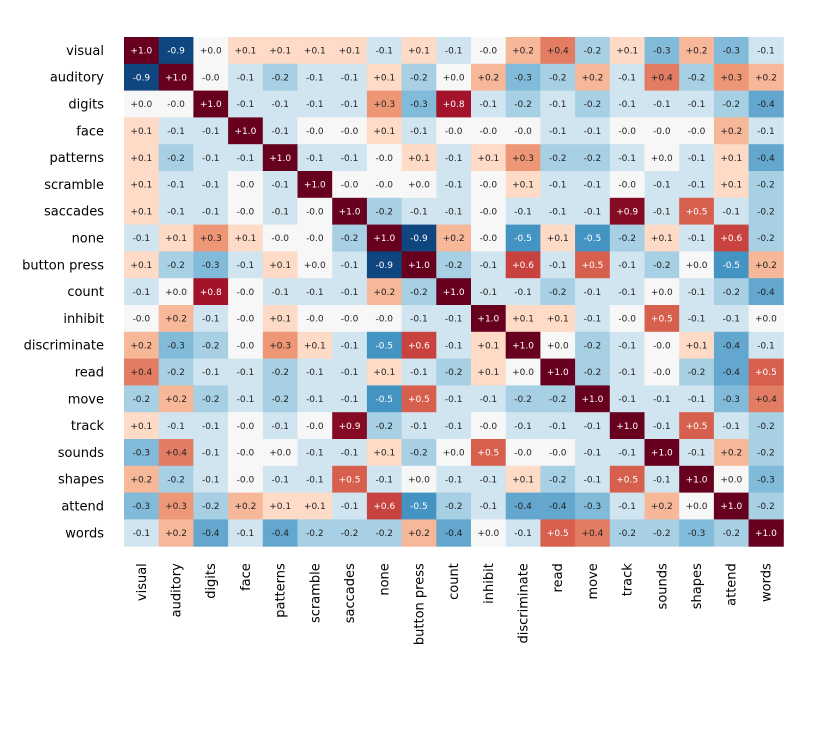 Image resolution: width=829 pixels, height=729 pixels. I want to click on heatmap-cell-read-track, so click(627, 372).